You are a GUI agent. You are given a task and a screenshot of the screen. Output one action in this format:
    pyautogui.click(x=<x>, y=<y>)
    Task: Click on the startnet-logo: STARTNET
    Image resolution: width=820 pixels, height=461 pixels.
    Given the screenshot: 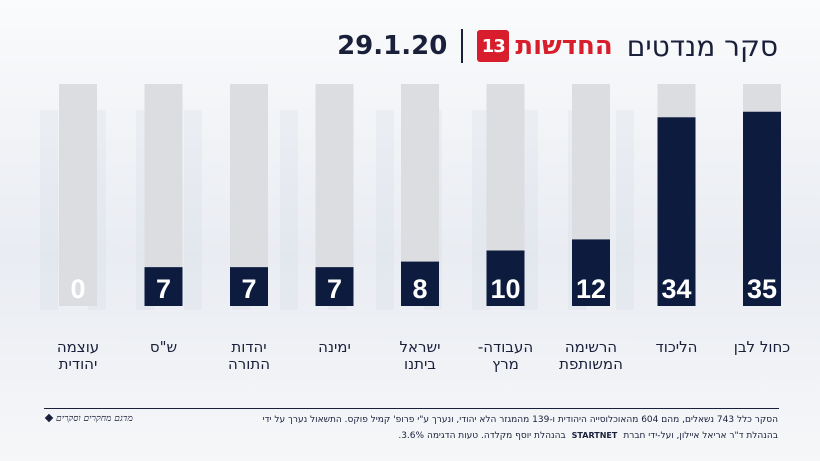 What is the action you would take?
    pyautogui.click(x=594, y=435)
    